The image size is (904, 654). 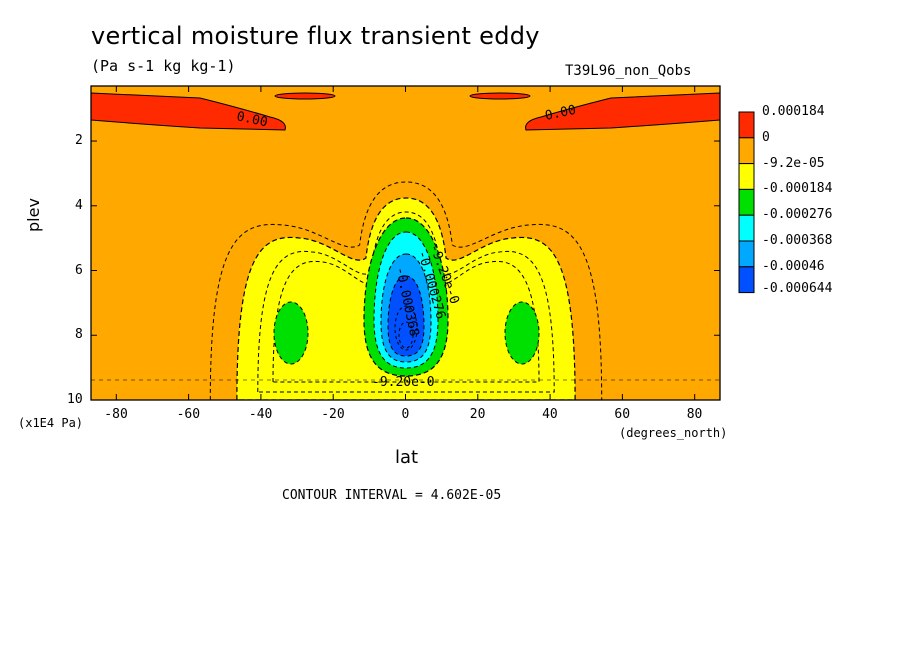 What do you see at coordinates (305, 96) in the screenshot?
I see `positive-patch-south` at bounding box center [305, 96].